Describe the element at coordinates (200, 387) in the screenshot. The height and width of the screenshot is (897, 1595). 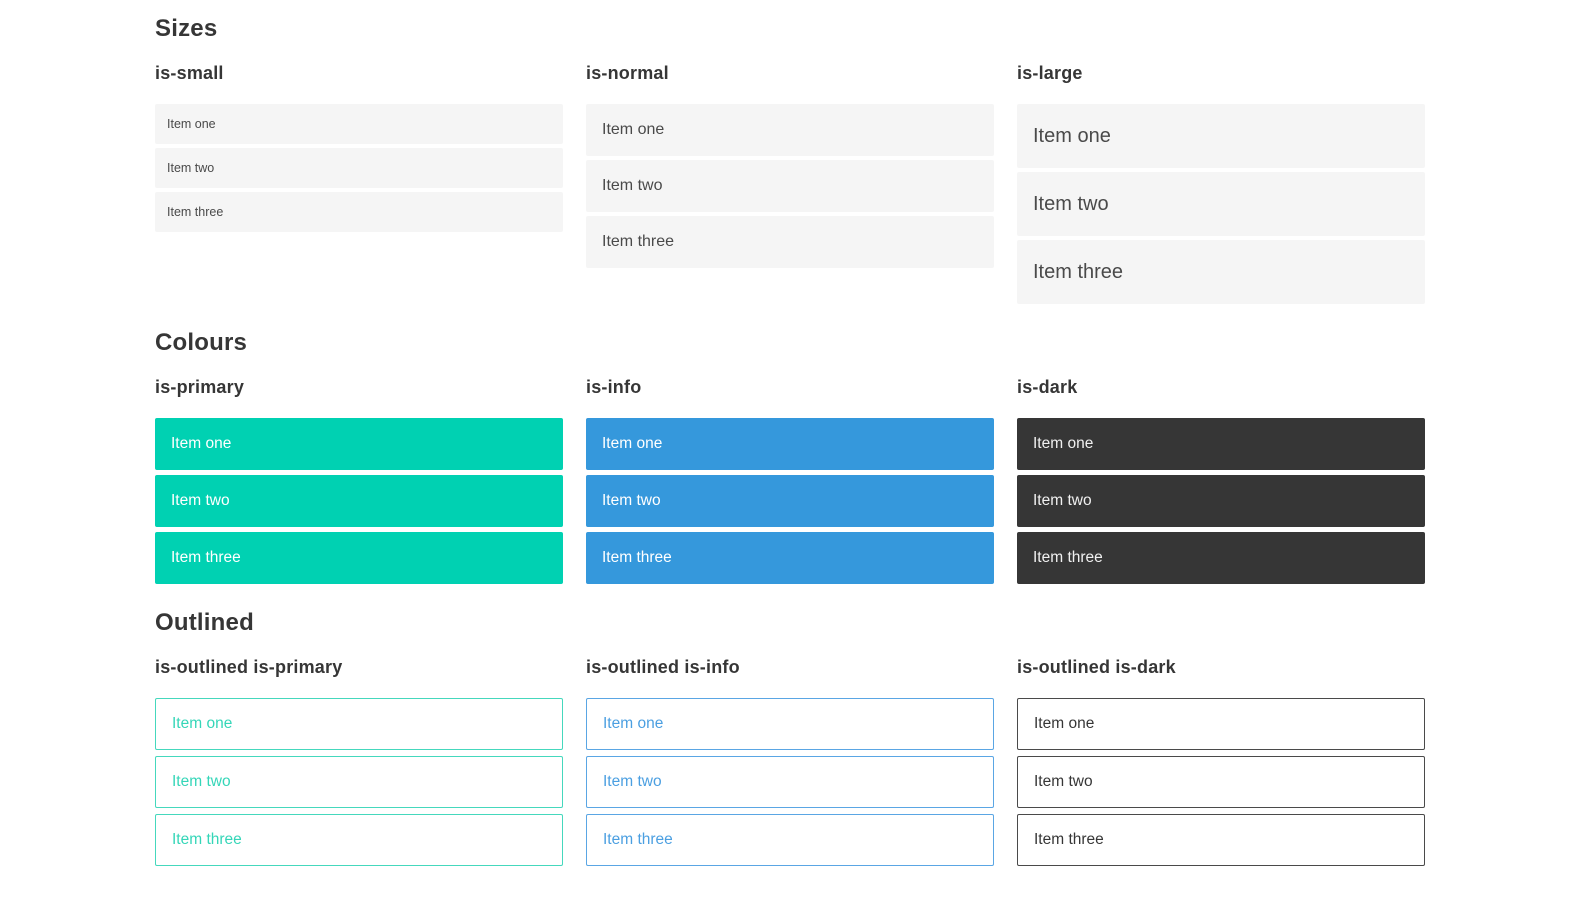
I see `variant-label: is-primary` at that location.